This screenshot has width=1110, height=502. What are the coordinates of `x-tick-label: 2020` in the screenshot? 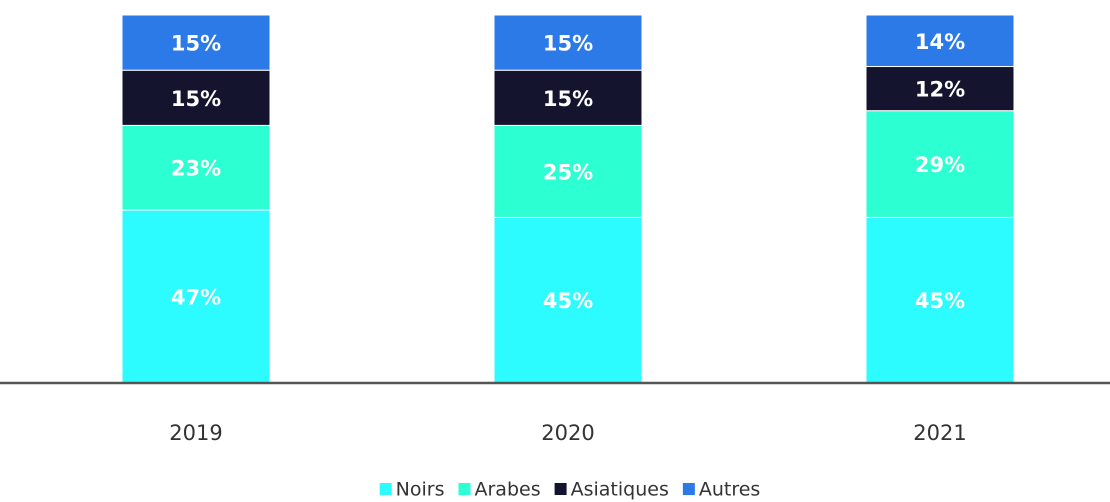 It's located at (567, 433).